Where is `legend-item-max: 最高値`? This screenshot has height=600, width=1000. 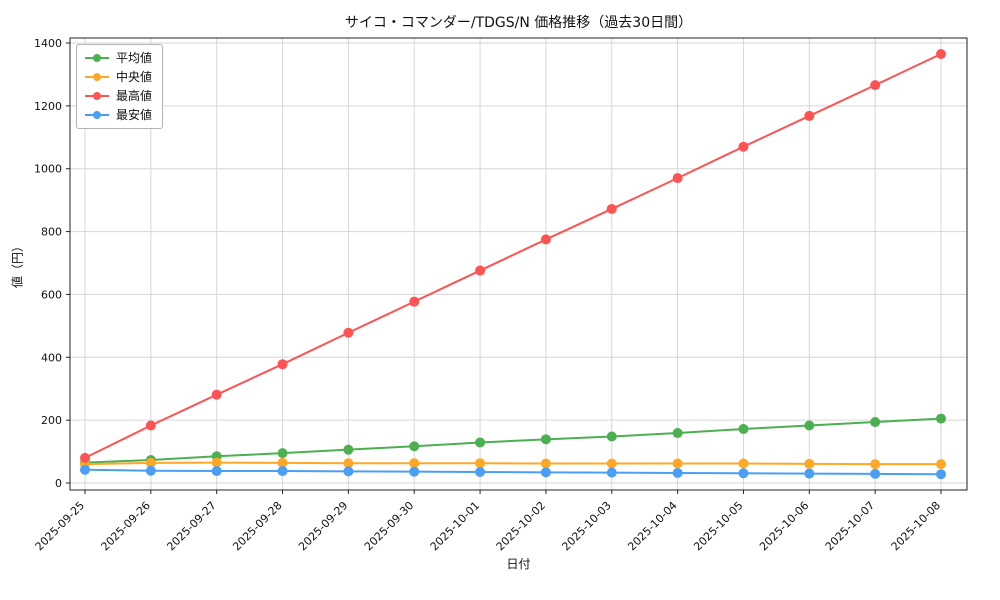
legend-item-max: 最高値 is located at coordinates (118, 96).